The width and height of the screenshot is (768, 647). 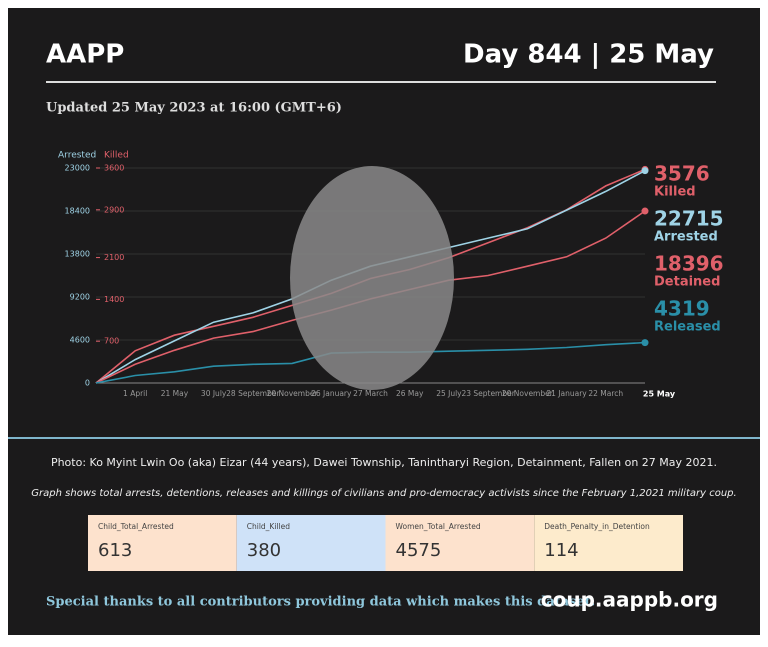 What do you see at coordinates (268, 526) in the screenshot?
I see `stat-label: Child_Killed` at bounding box center [268, 526].